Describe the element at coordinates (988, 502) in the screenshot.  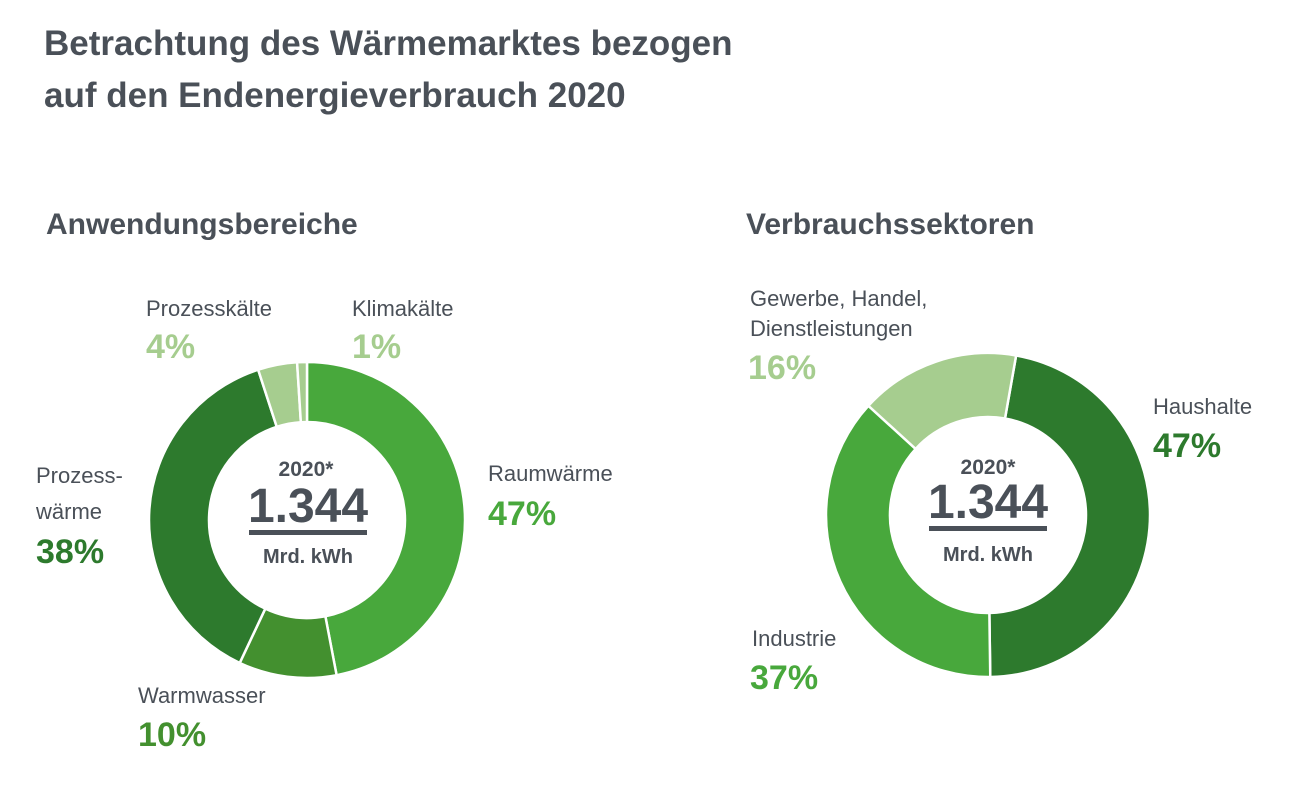
I see `chart-2-center-value: 1.344` at that location.